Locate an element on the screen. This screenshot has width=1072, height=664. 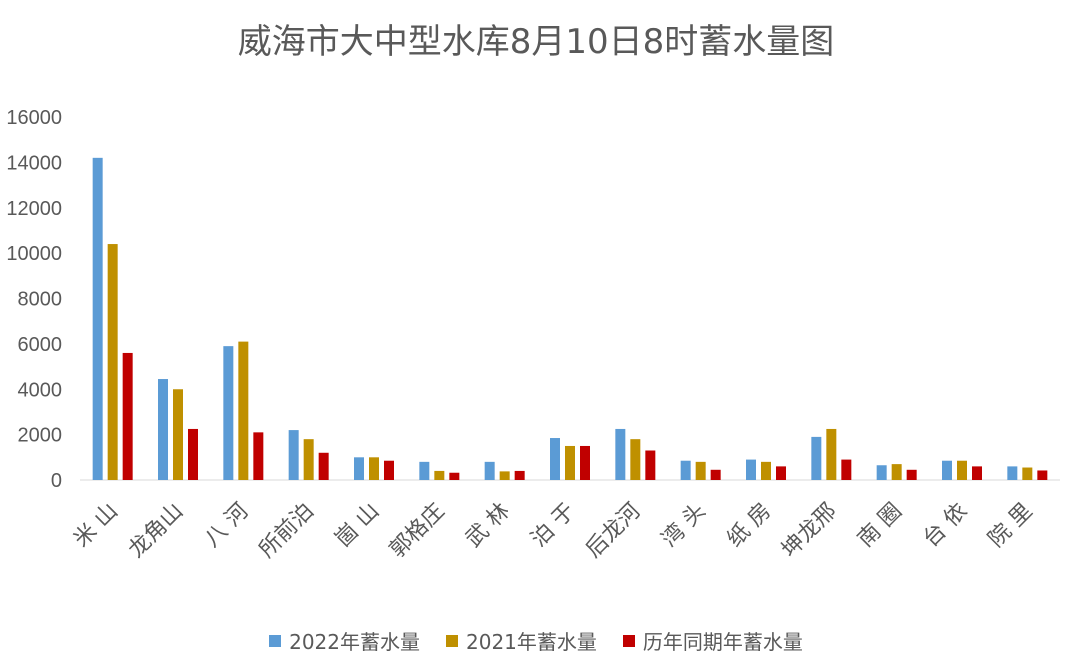
x-tick-label: 台 依 is located at coordinates (946, 526).